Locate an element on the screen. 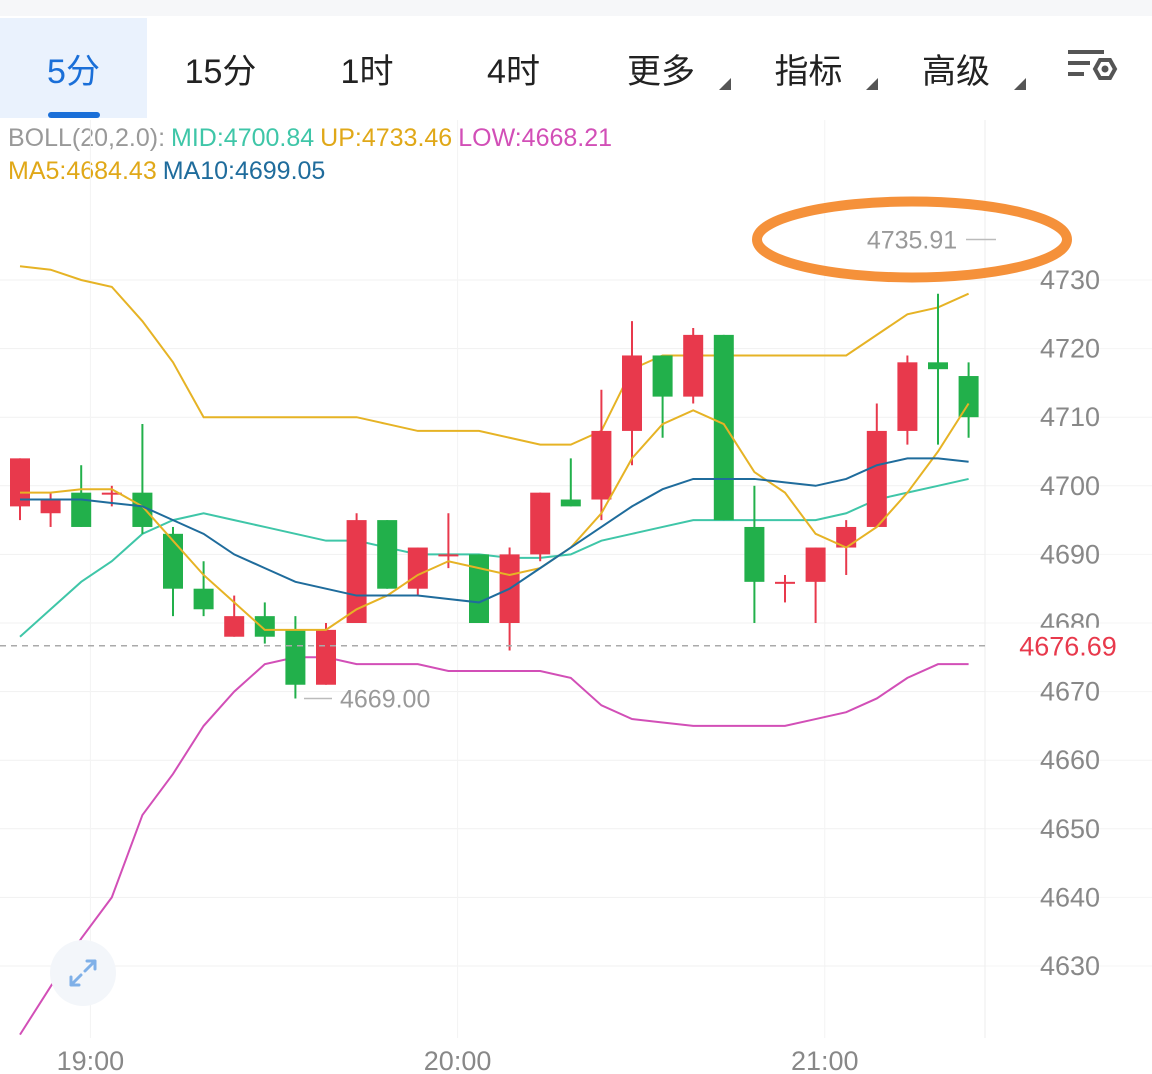 This screenshot has height=1074, width=1152. tab-0: 5分 is located at coordinates (73, 68).